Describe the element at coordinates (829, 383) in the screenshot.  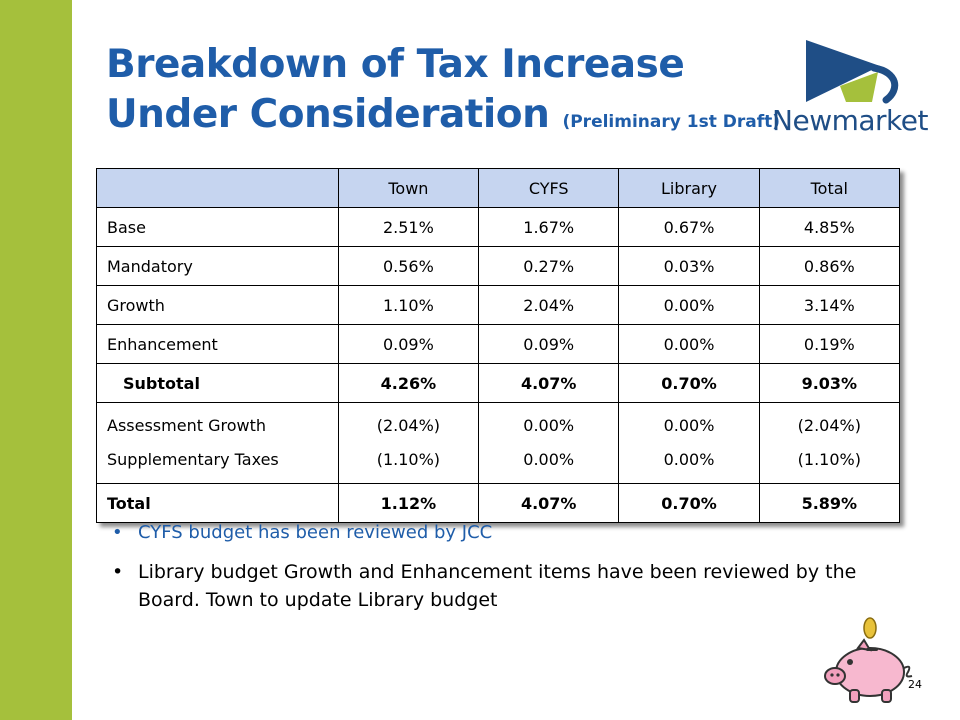
I see `table-cell: 9.03%` at that location.